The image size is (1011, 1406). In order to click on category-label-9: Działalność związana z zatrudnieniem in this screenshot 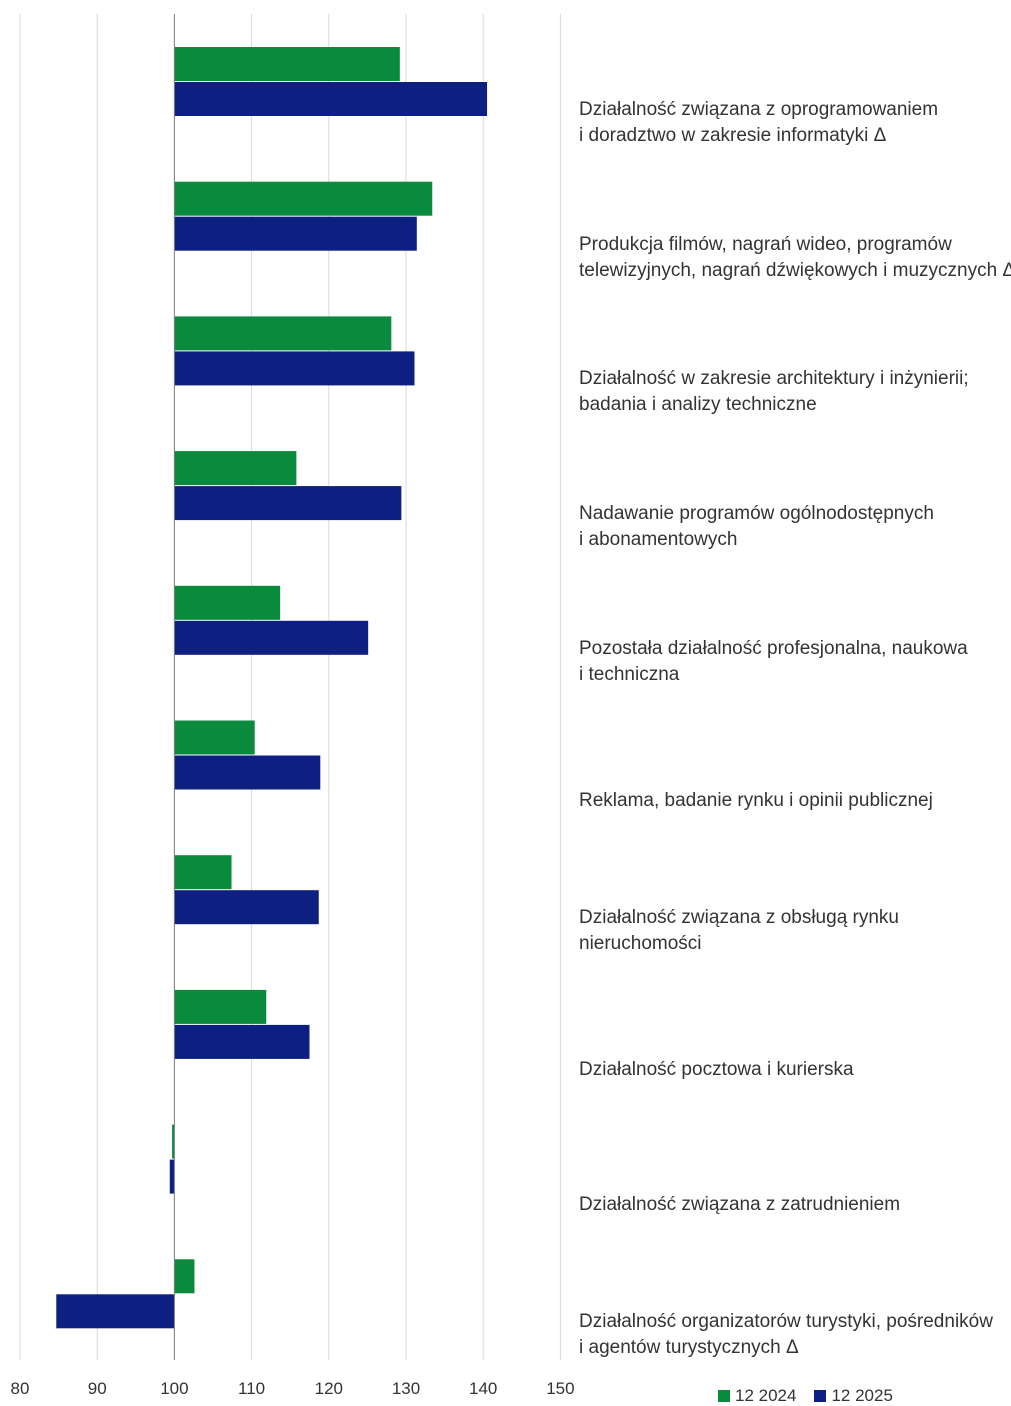, I will do `click(794, 1205)`.